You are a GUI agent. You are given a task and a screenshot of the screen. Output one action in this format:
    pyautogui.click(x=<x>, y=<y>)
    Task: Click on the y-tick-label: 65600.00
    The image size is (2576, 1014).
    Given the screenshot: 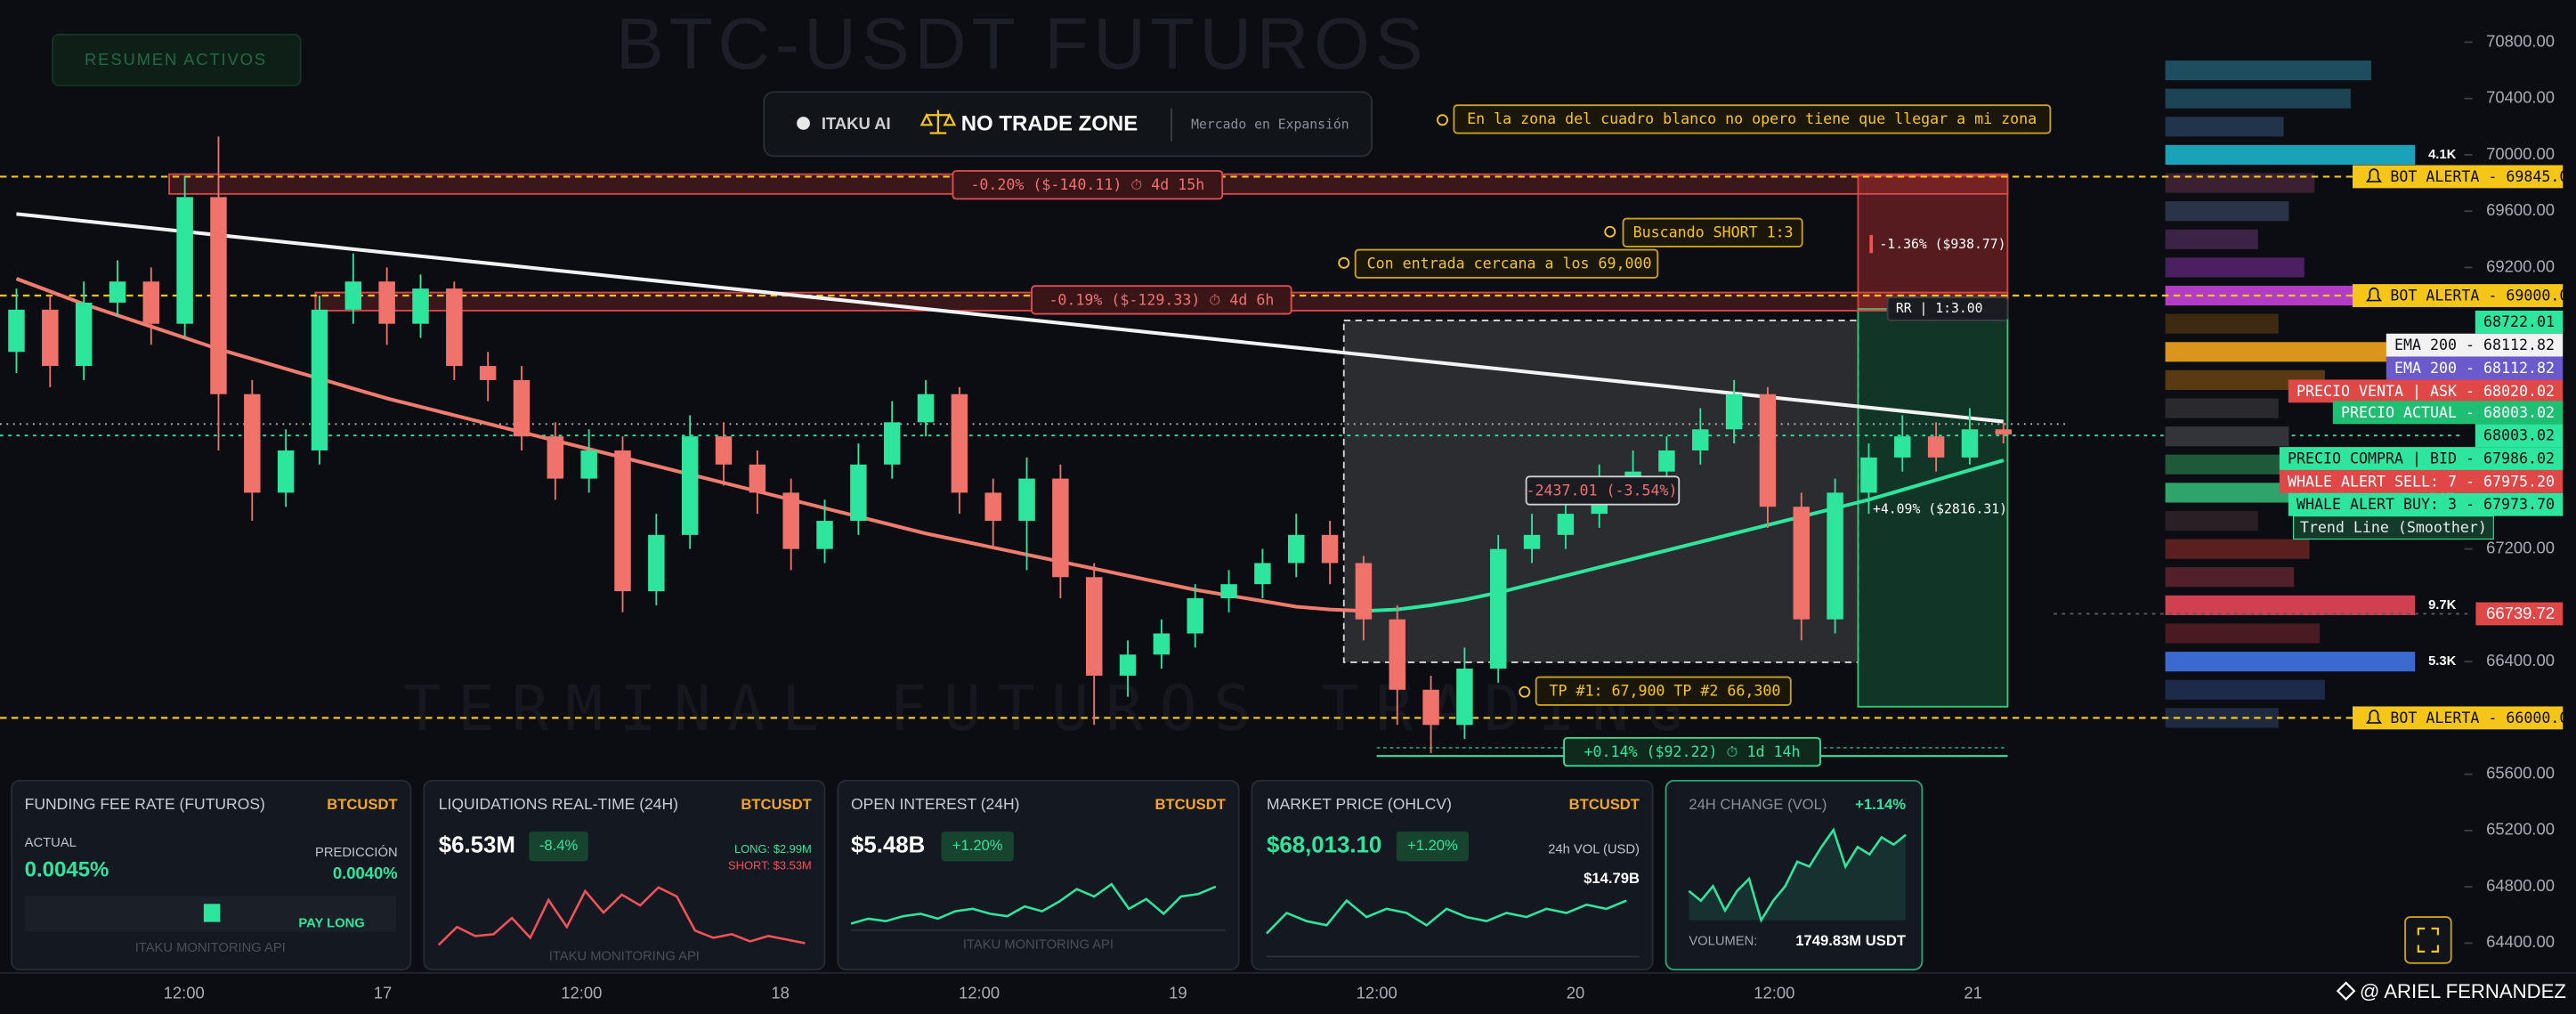 What is the action you would take?
    pyautogui.click(x=2520, y=774)
    